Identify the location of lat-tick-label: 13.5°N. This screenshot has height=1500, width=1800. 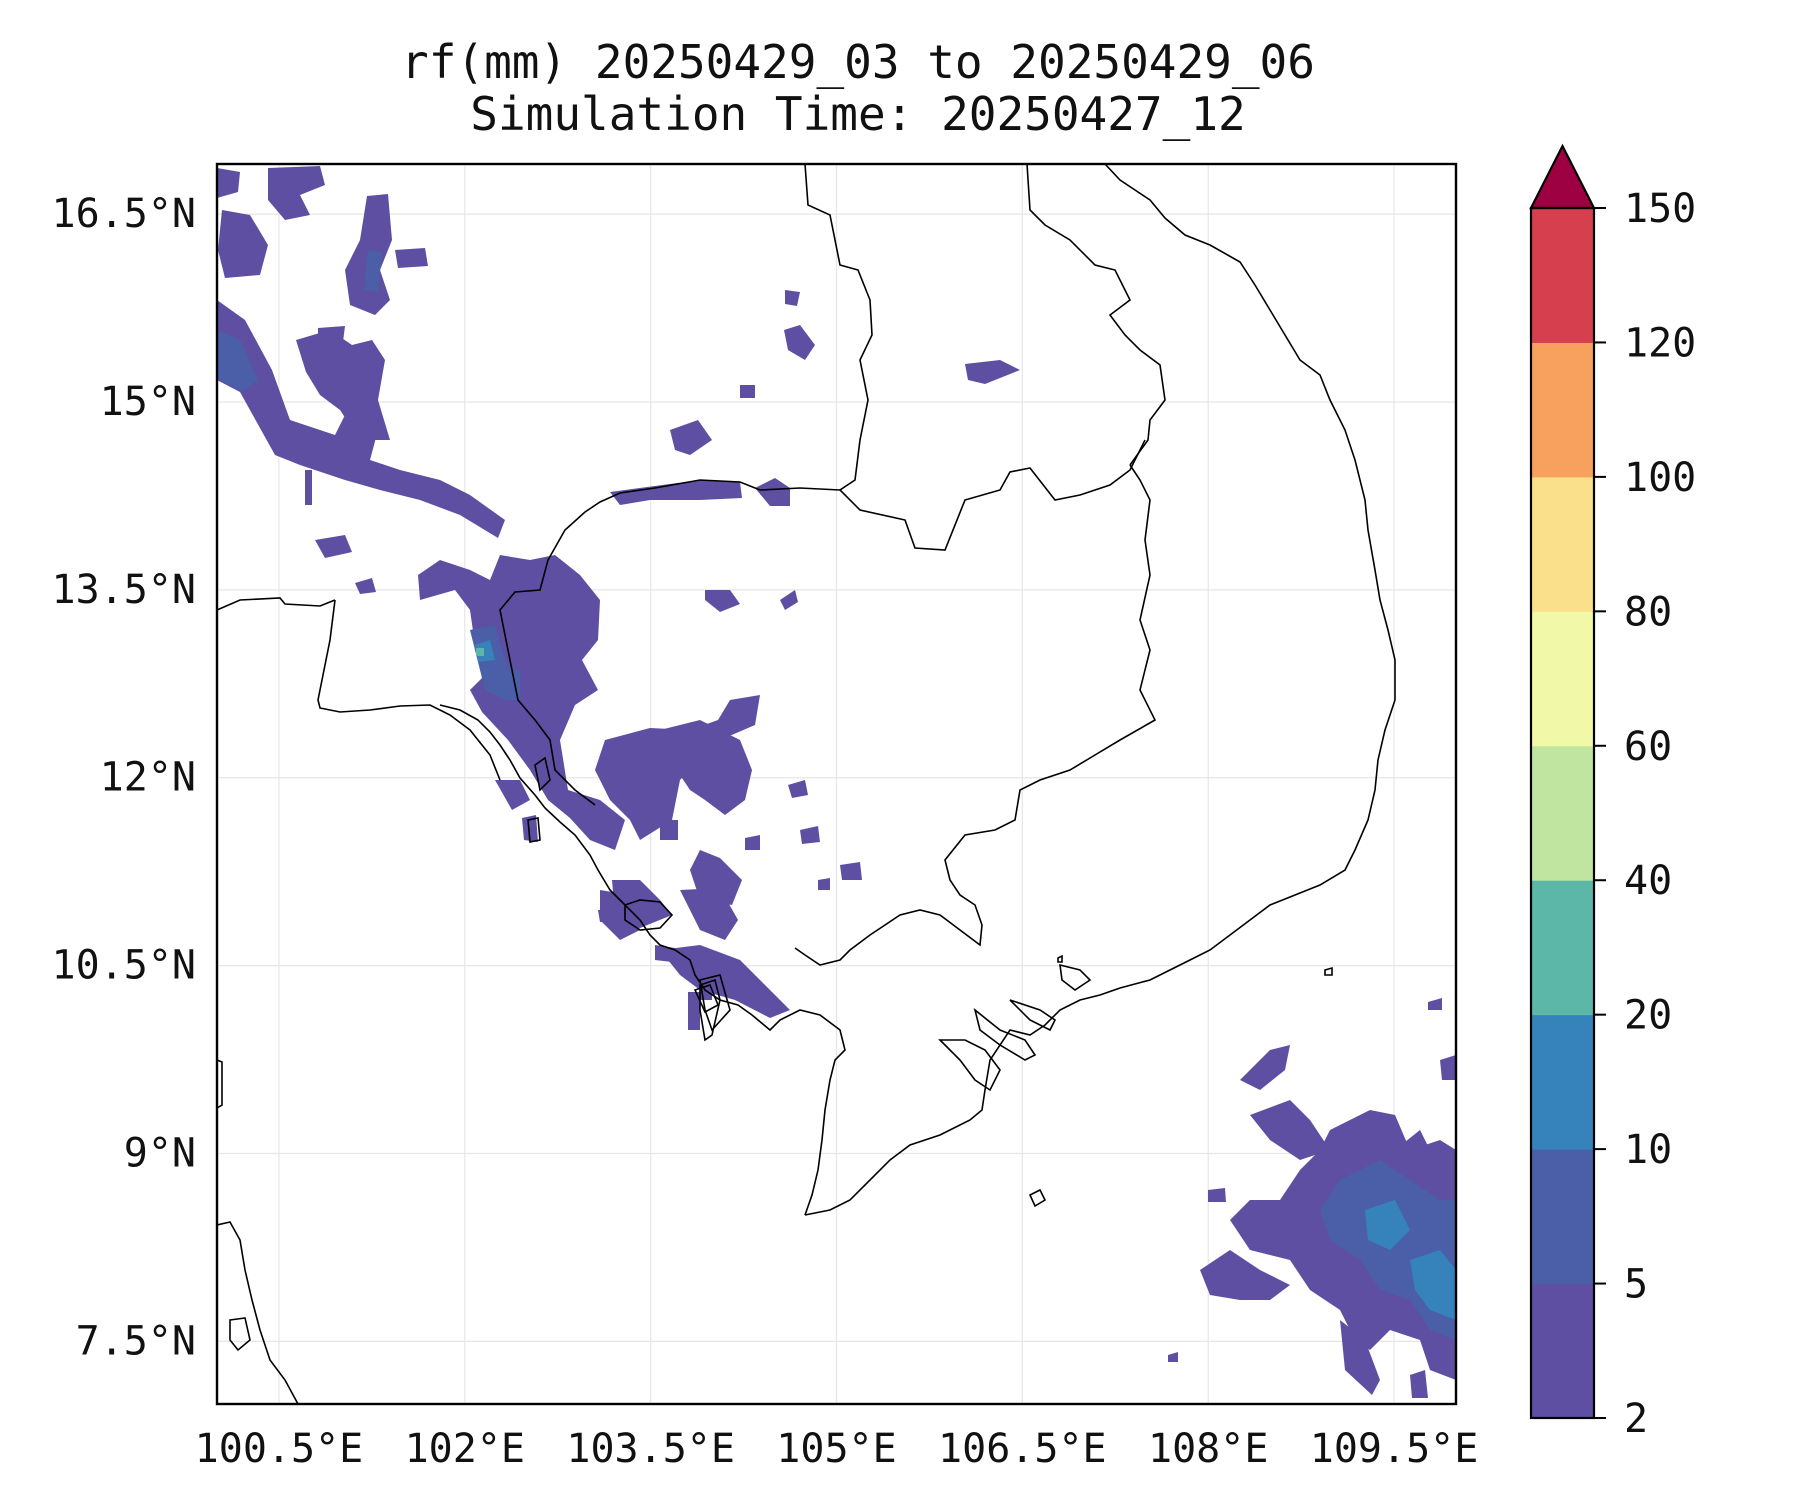
(124, 590).